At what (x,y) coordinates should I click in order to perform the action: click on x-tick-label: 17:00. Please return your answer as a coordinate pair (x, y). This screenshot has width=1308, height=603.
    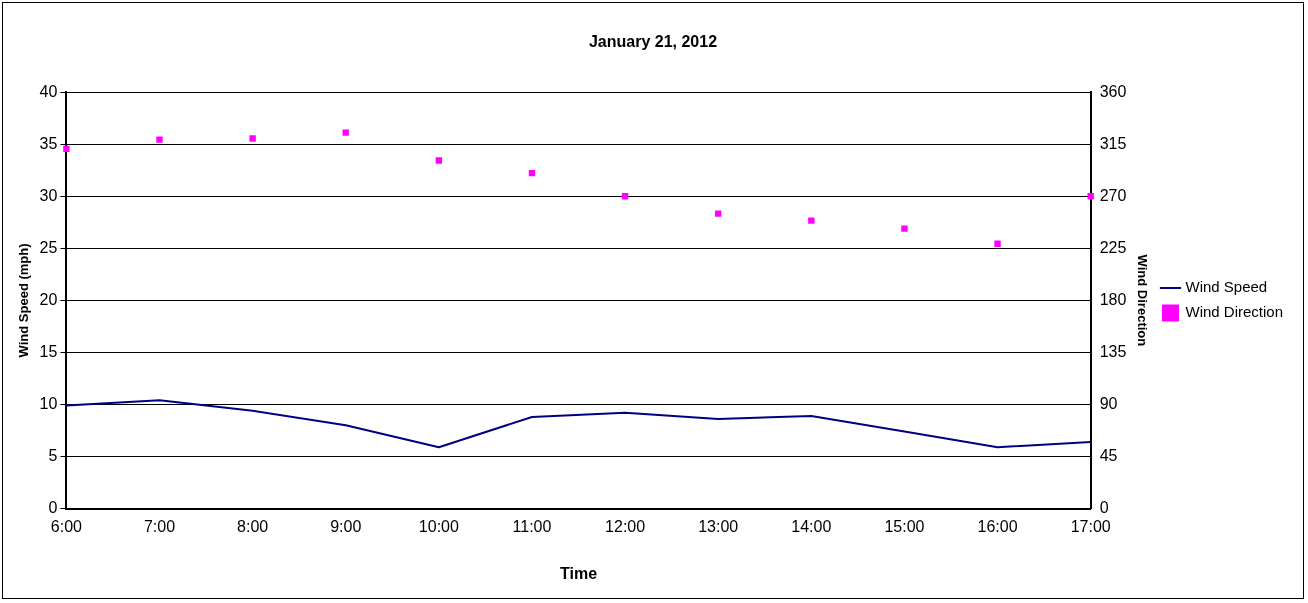
    Looking at the image, I should click on (1090, 526).